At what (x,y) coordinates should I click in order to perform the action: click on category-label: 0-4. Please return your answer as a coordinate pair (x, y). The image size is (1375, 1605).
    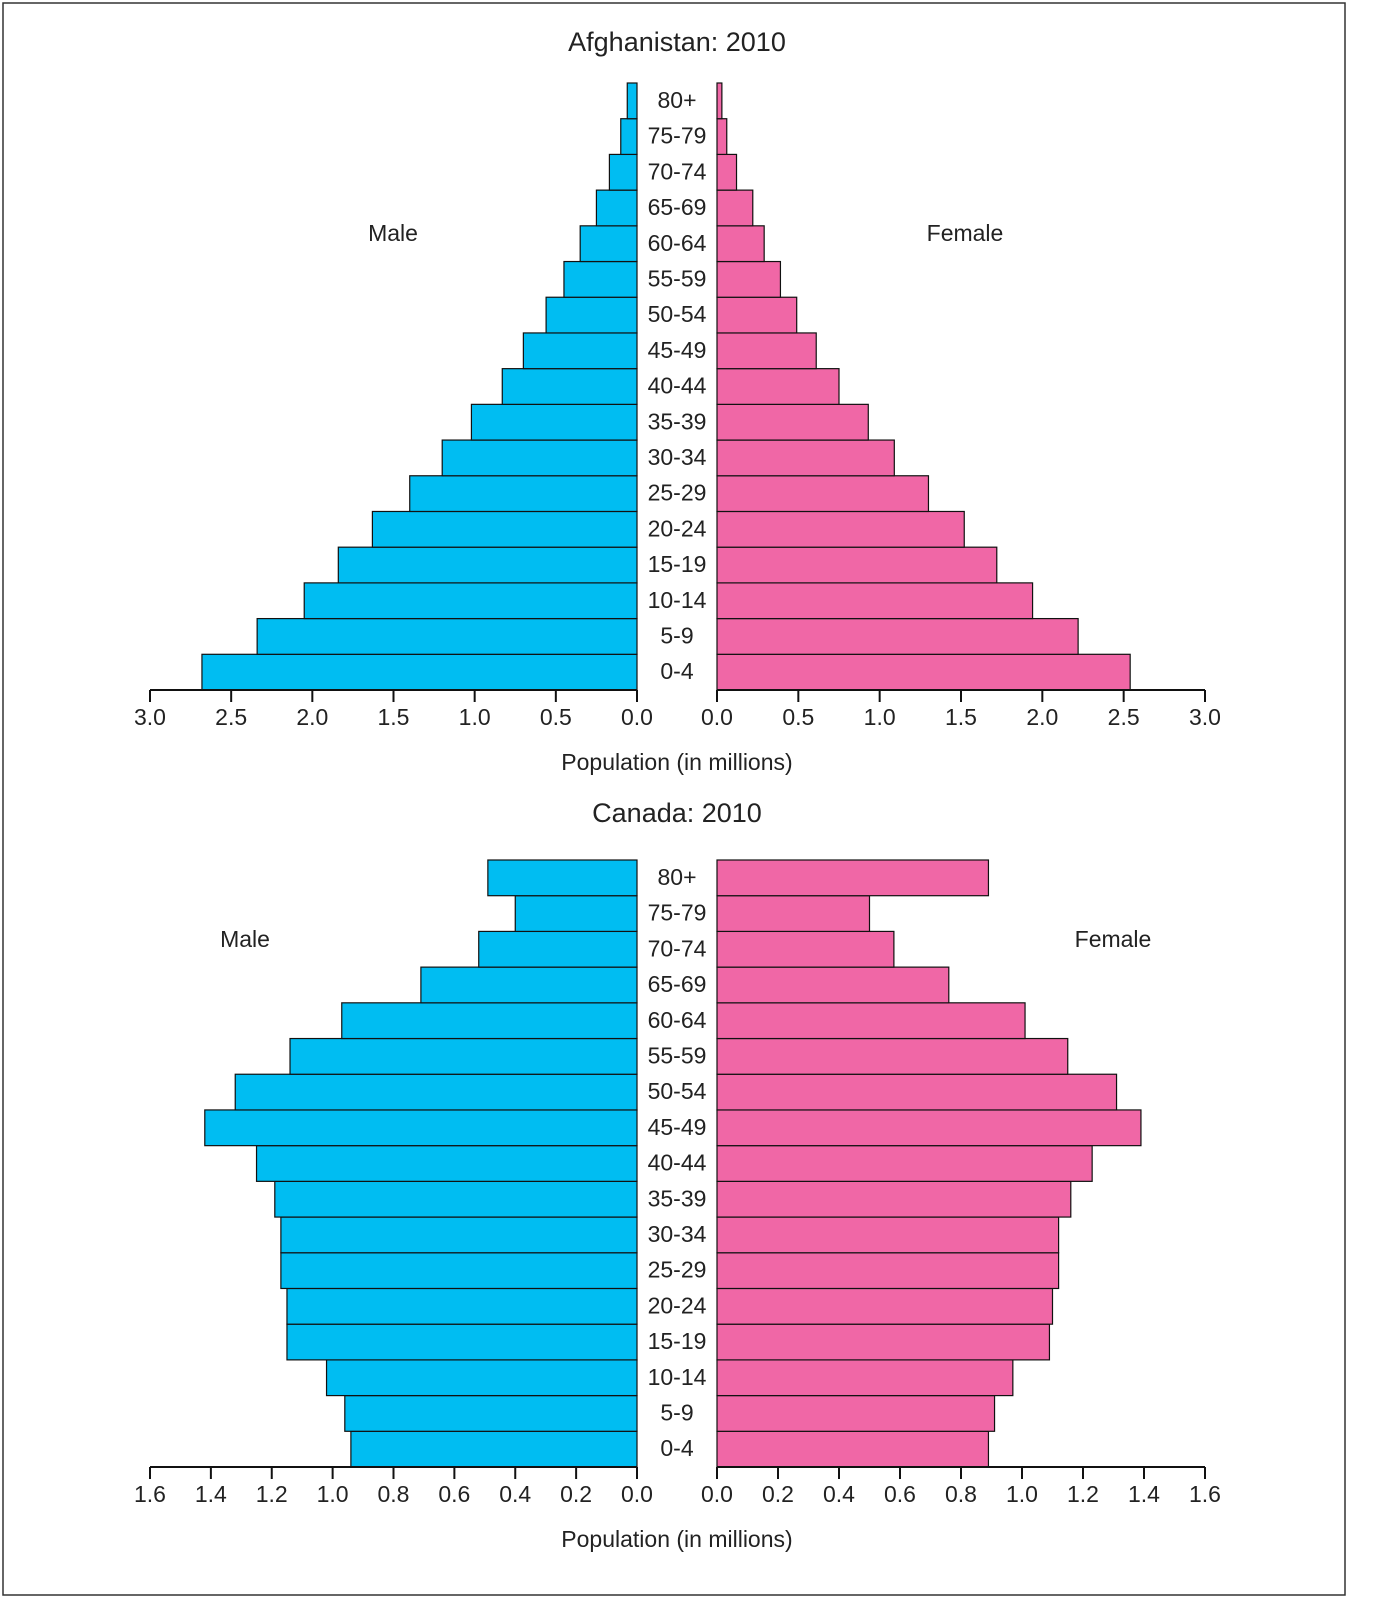
    Looking at the image, I should click on (676, 671).